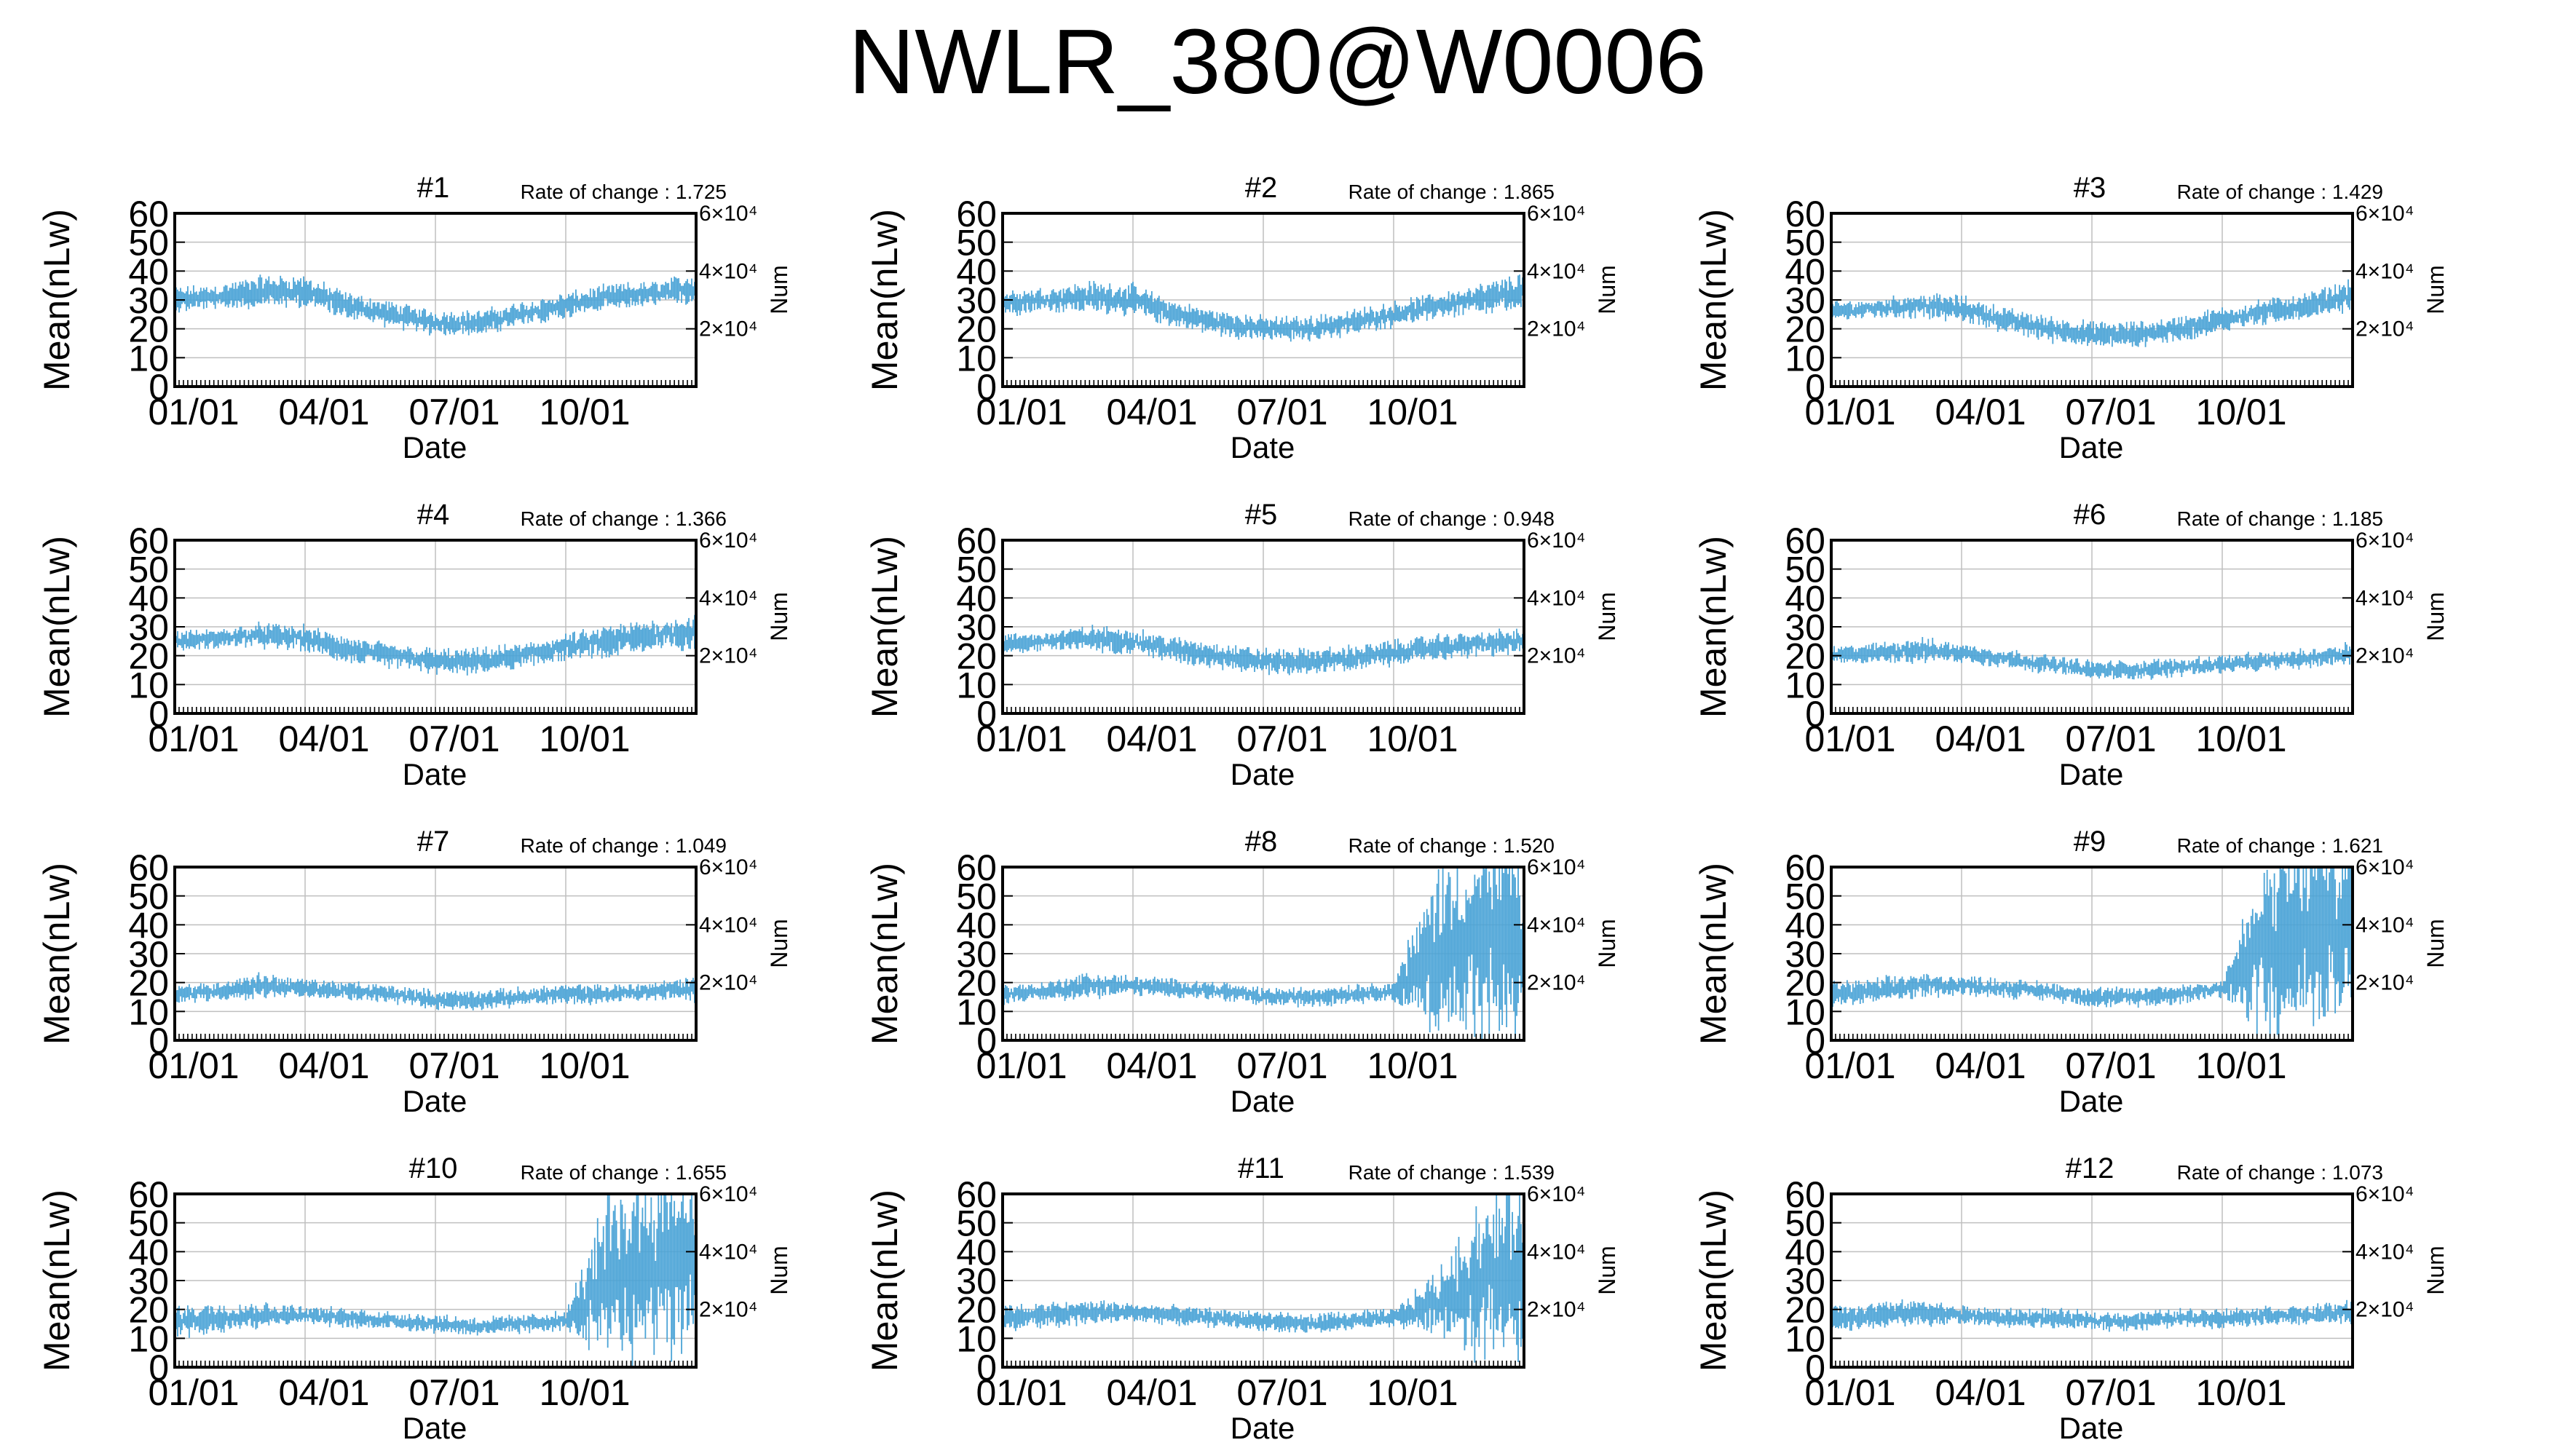 This screenshot has height=1456, width=2555. Describe the element at coordinates (1451, 192) in the screenshot. I see `rate-of-change-label: Rate of change : 1.865` at that location.